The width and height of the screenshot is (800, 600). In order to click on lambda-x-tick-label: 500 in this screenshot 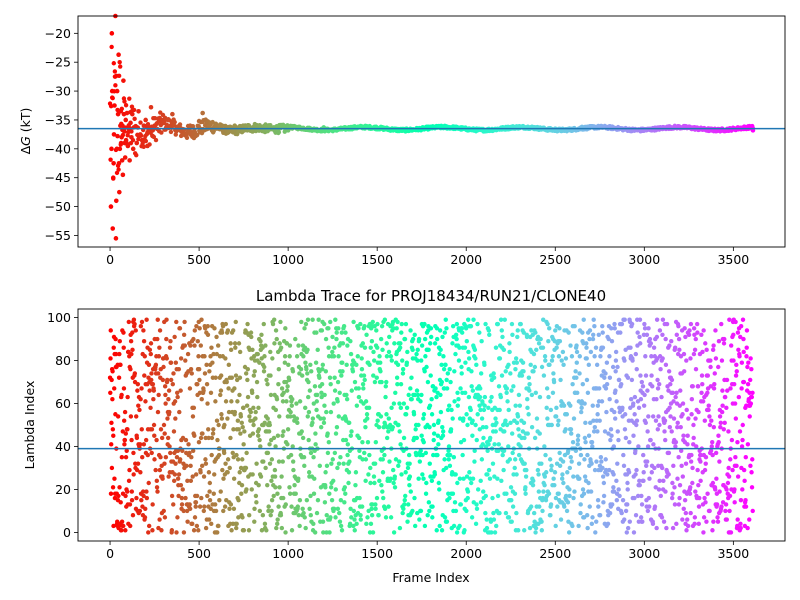, I will do `click(199, 553)`.